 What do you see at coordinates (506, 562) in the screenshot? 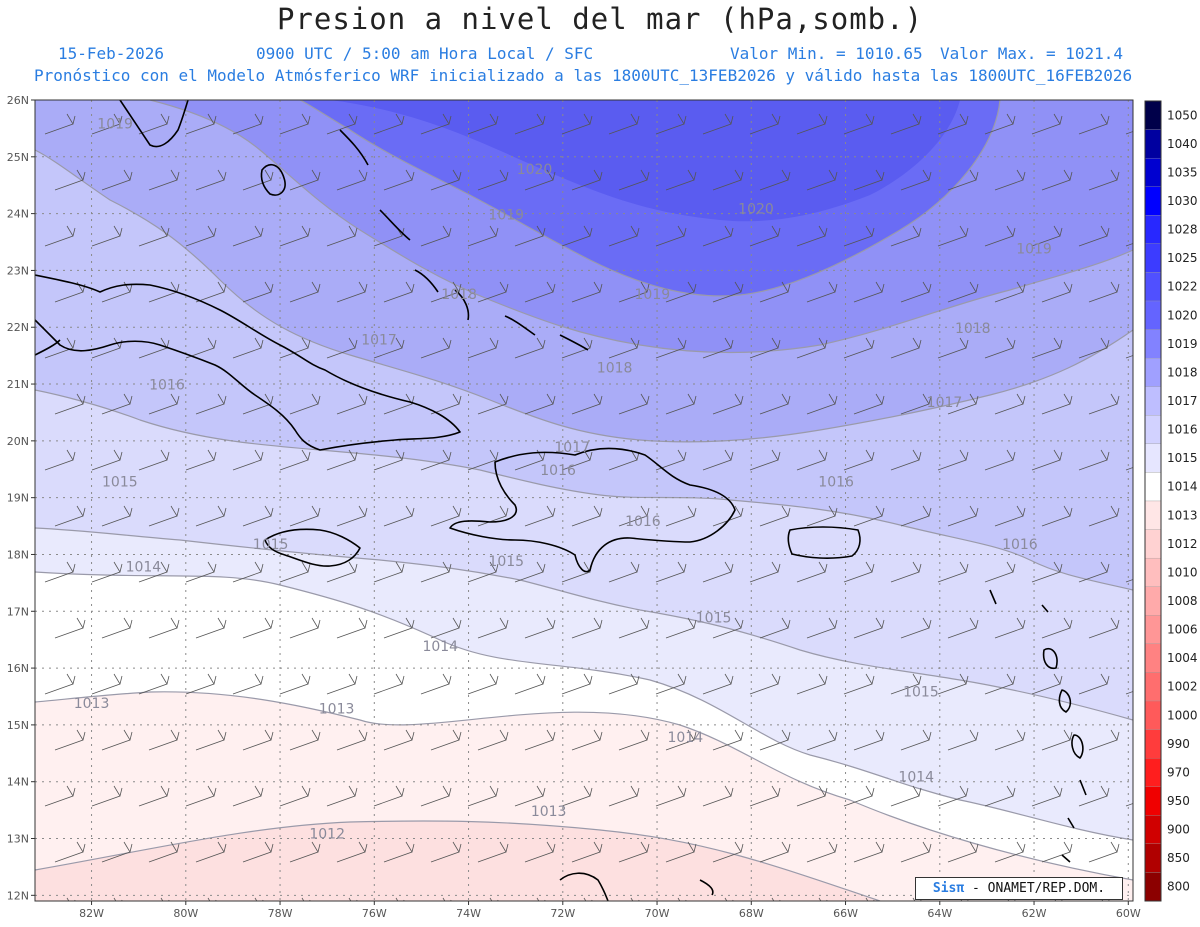
I see `contour-label: 1015` at bounding box center [506, 562].